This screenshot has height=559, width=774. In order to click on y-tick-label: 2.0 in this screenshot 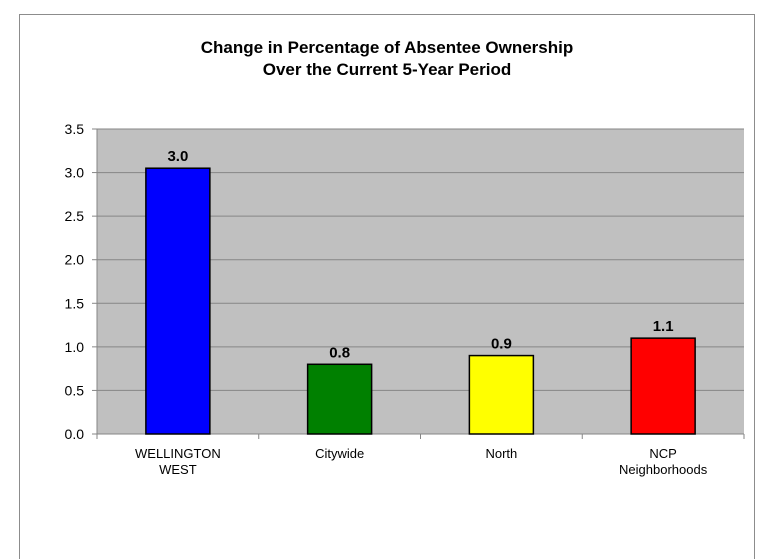, I will do `click(75, 260)`.